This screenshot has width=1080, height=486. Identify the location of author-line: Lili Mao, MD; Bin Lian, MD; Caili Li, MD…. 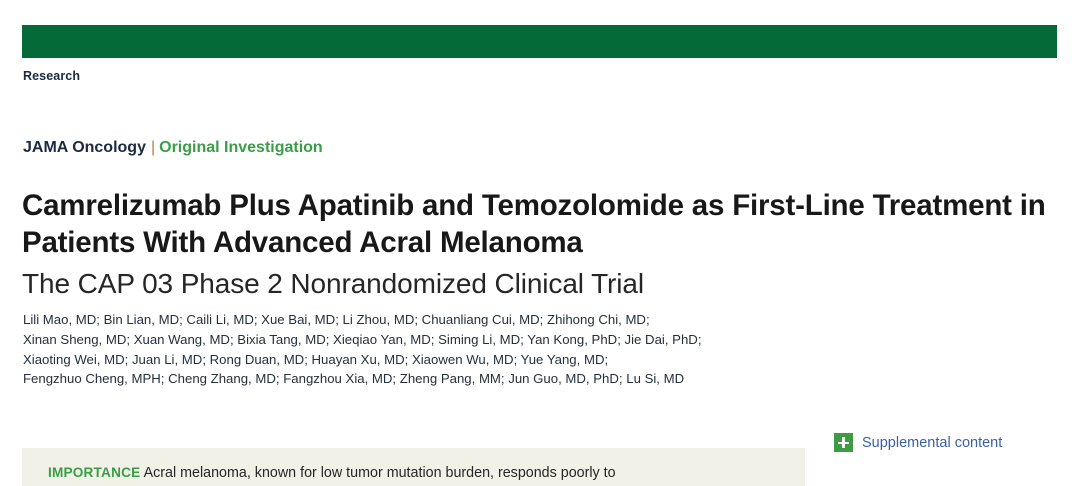
(336, 319).